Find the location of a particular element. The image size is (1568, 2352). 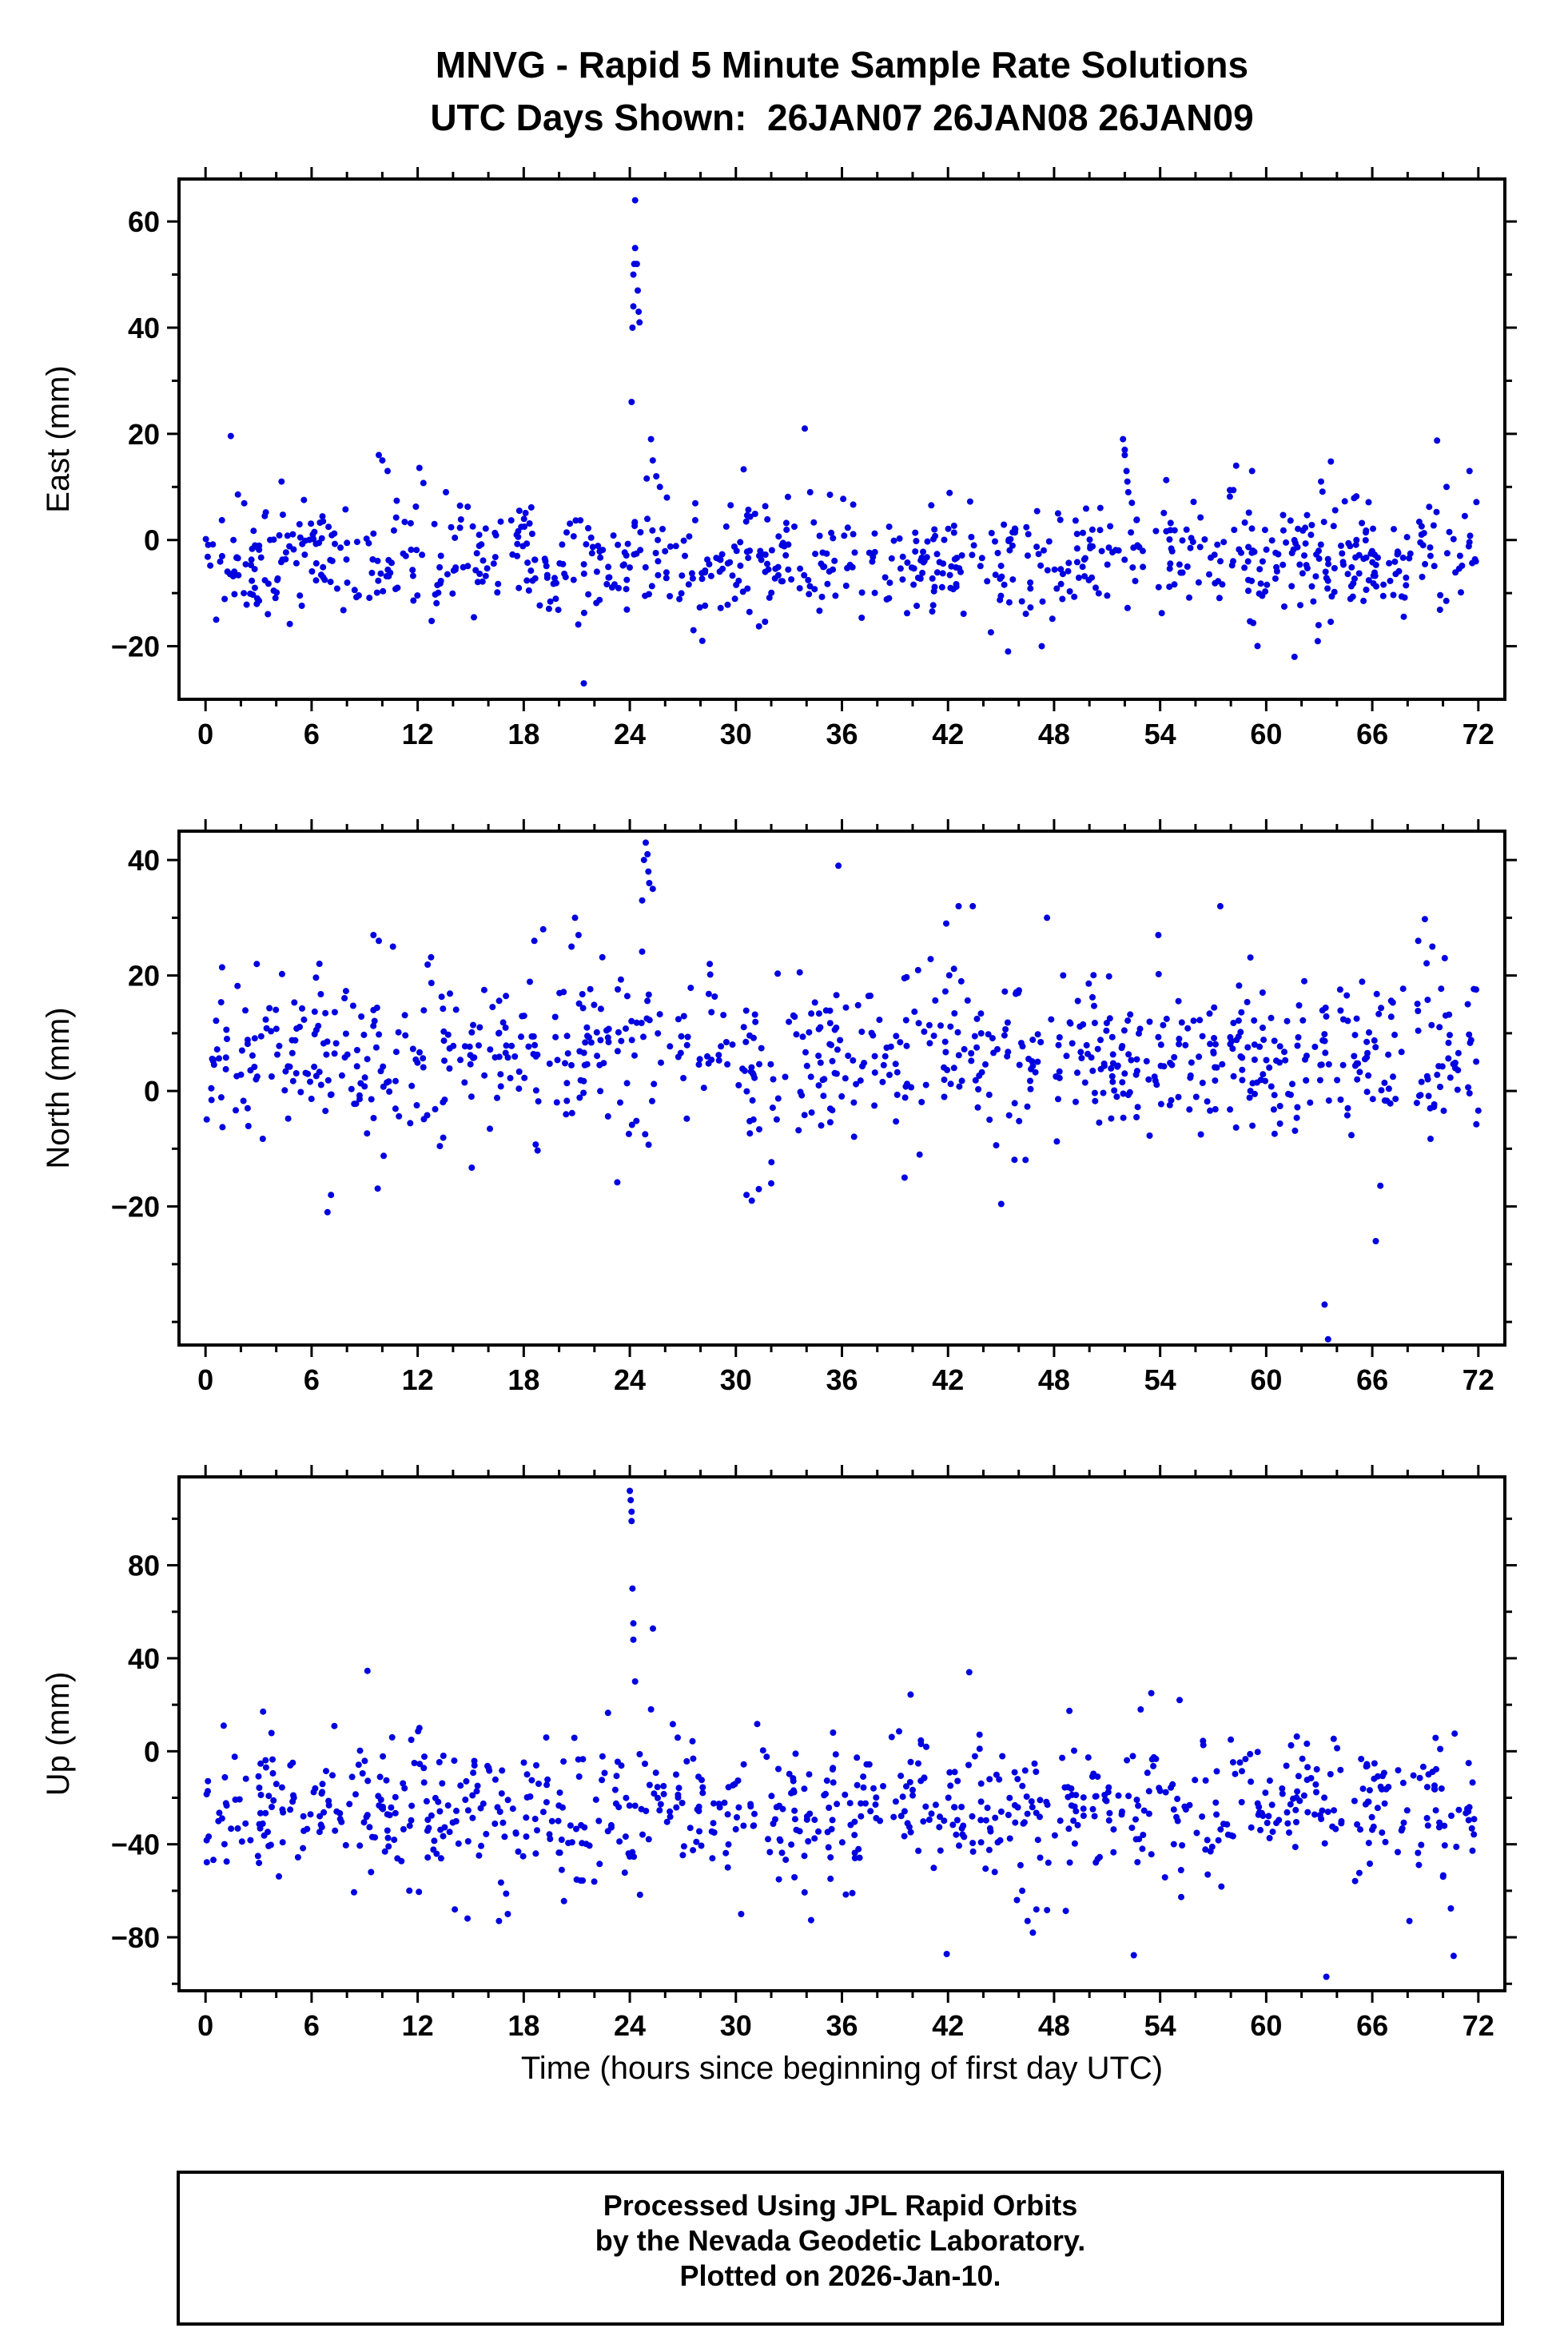

svg-text: −40 is located at coordinates (135, 1845).